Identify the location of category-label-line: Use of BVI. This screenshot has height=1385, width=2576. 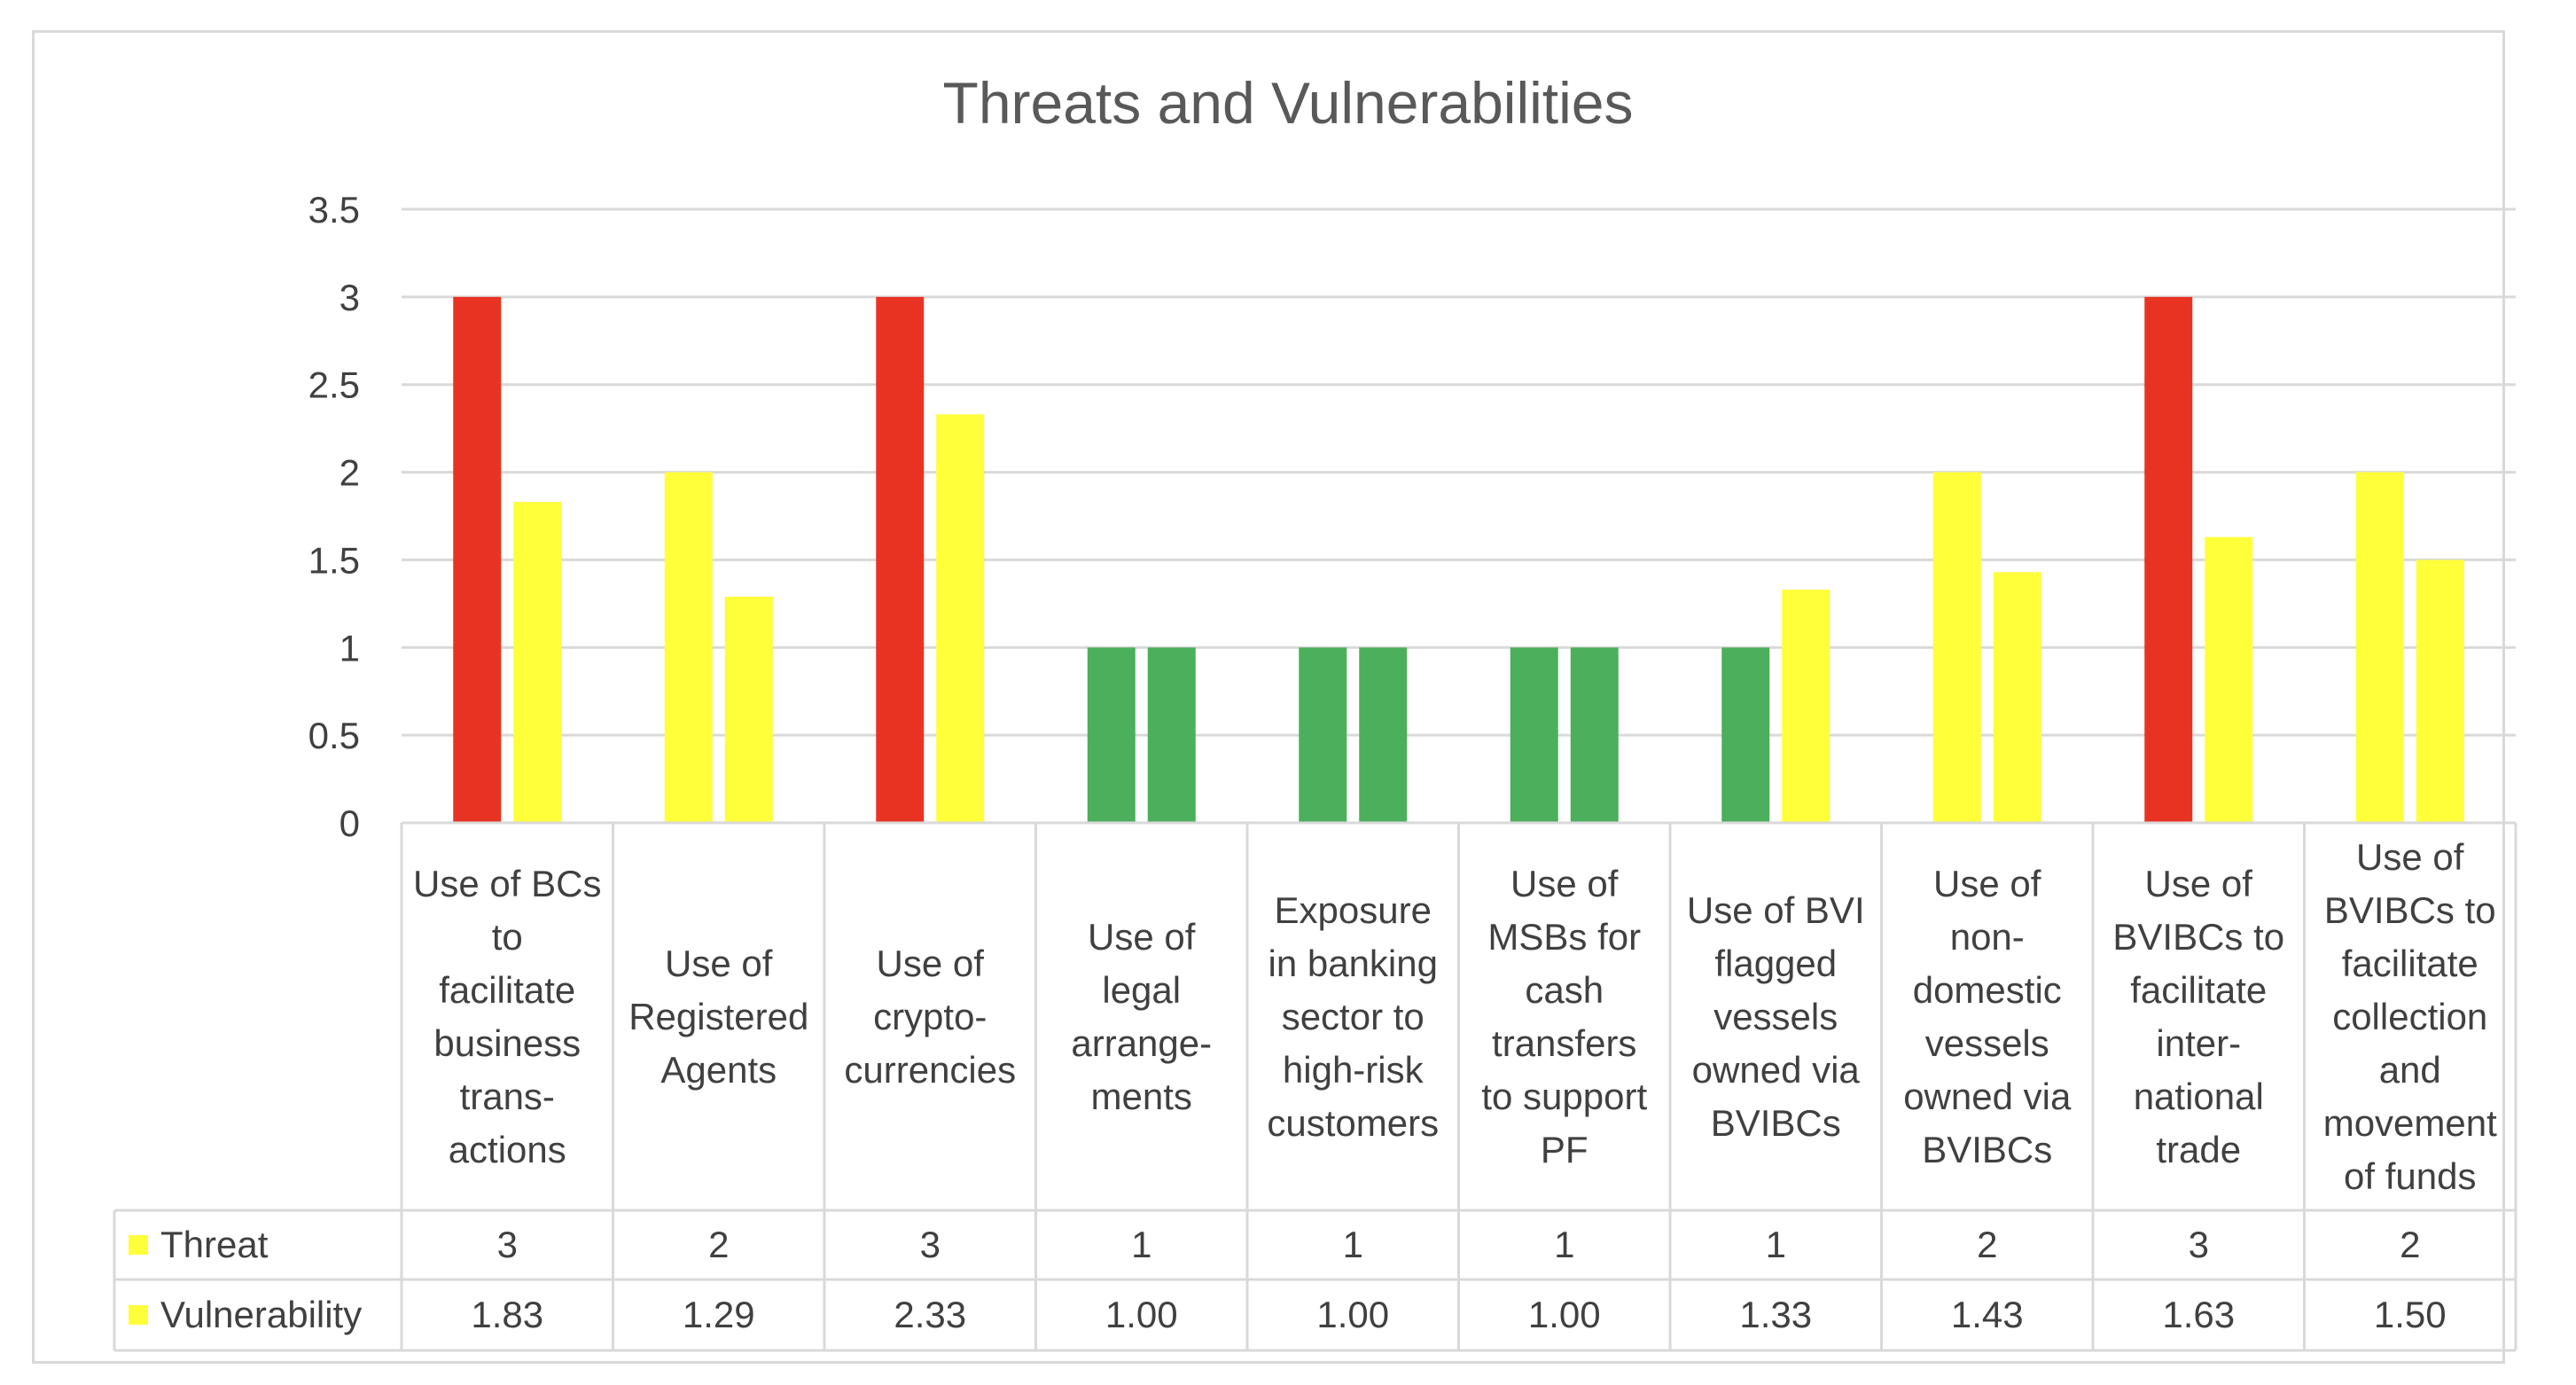
(1775, 909).